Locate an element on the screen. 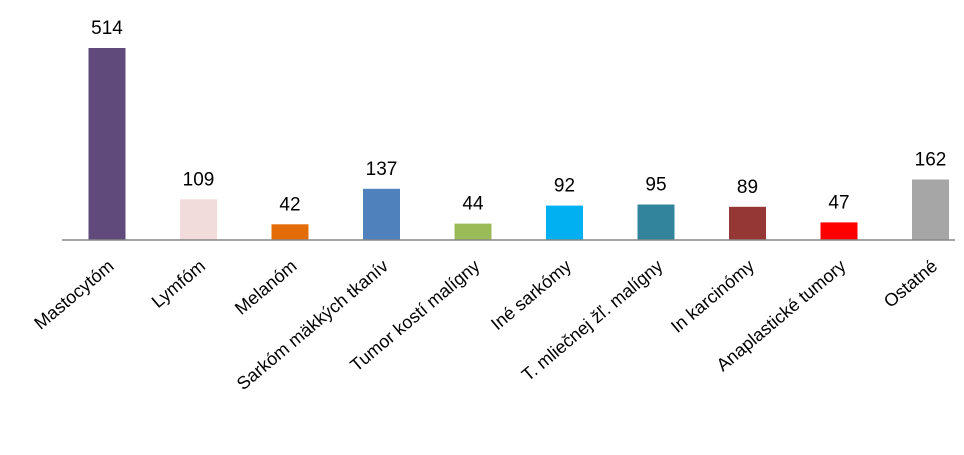 This screenshot has width=964, height=455. value-label-3: 42 is located at coordinates (289, 204).